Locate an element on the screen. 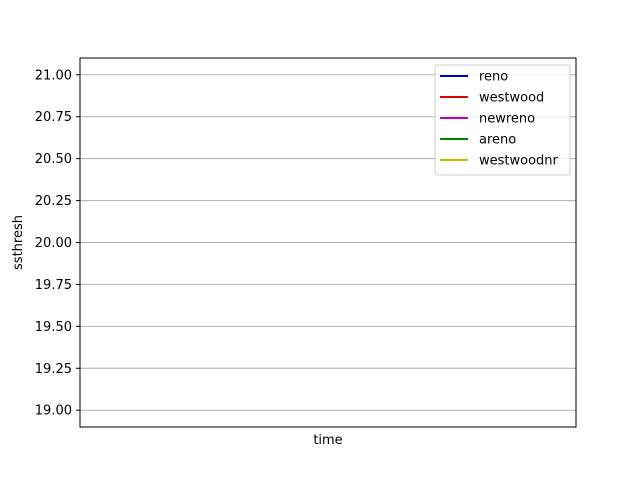  legend-frame is located at coordinates (502, 120).